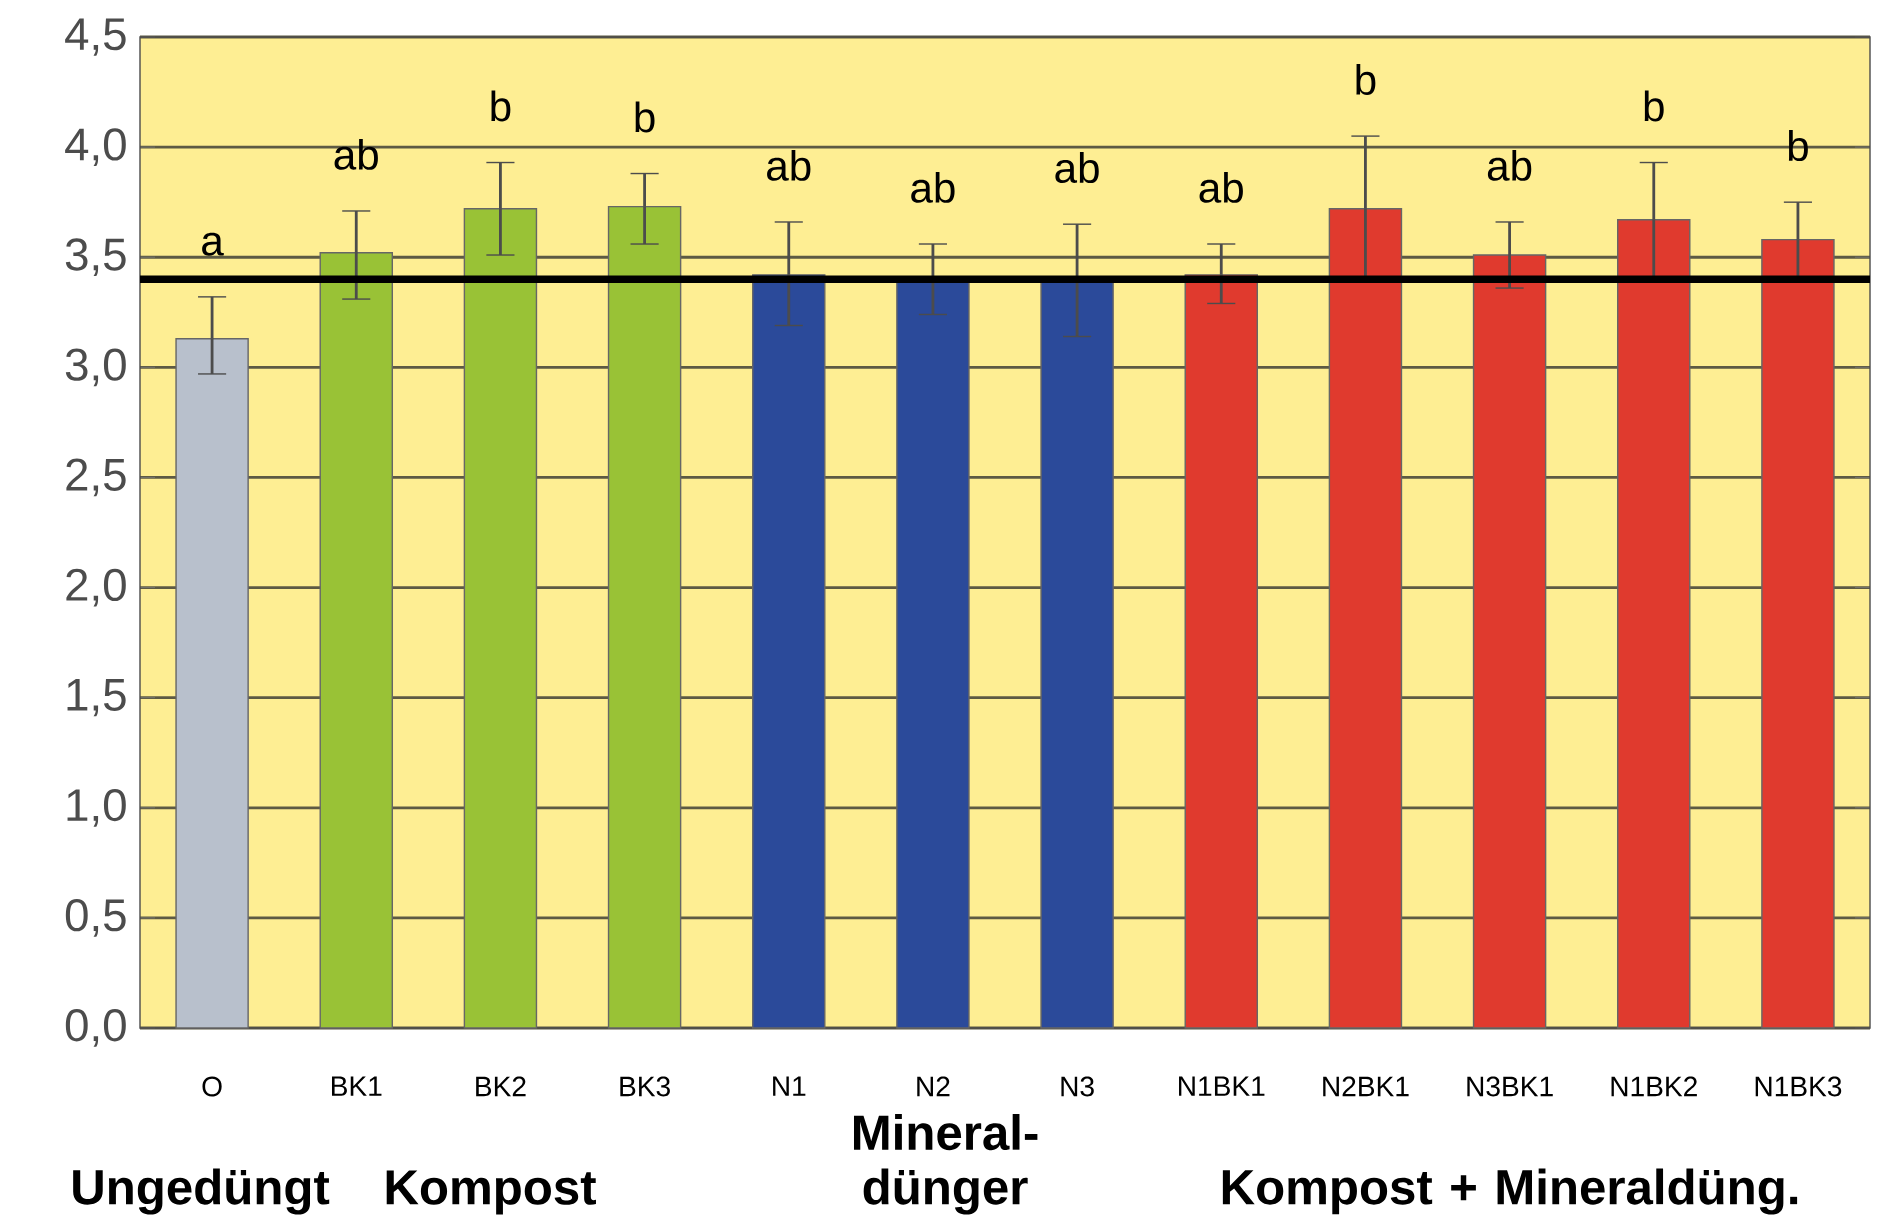  What do you see at coordinates (96, 807) in the screenshot?
I see `y-tick-label: 1,0` at bounding box center [96, 807].